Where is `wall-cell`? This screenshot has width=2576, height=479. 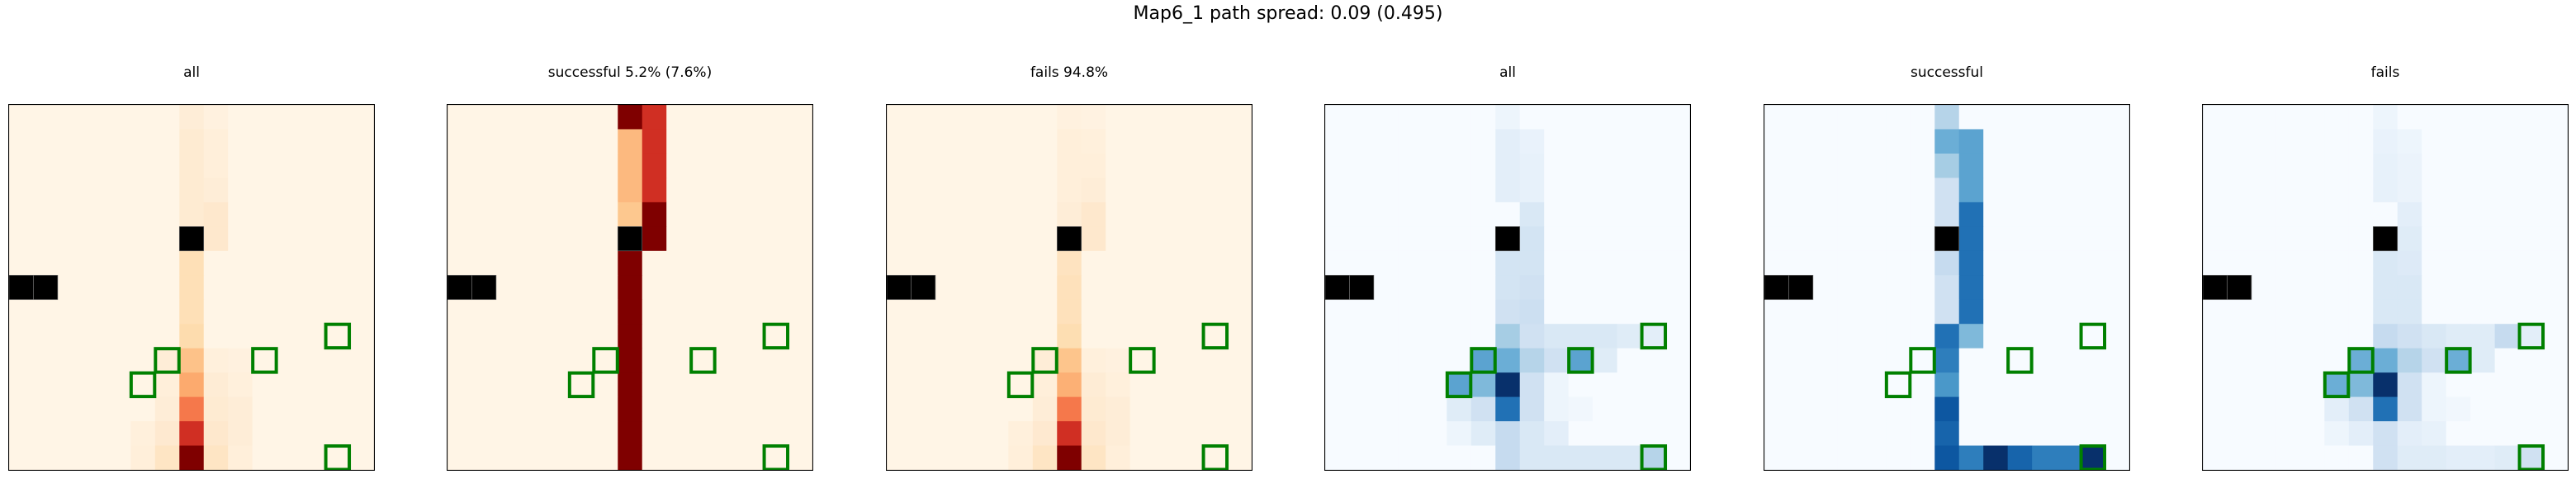
wall-cell is located at coordinates (1801, 288).